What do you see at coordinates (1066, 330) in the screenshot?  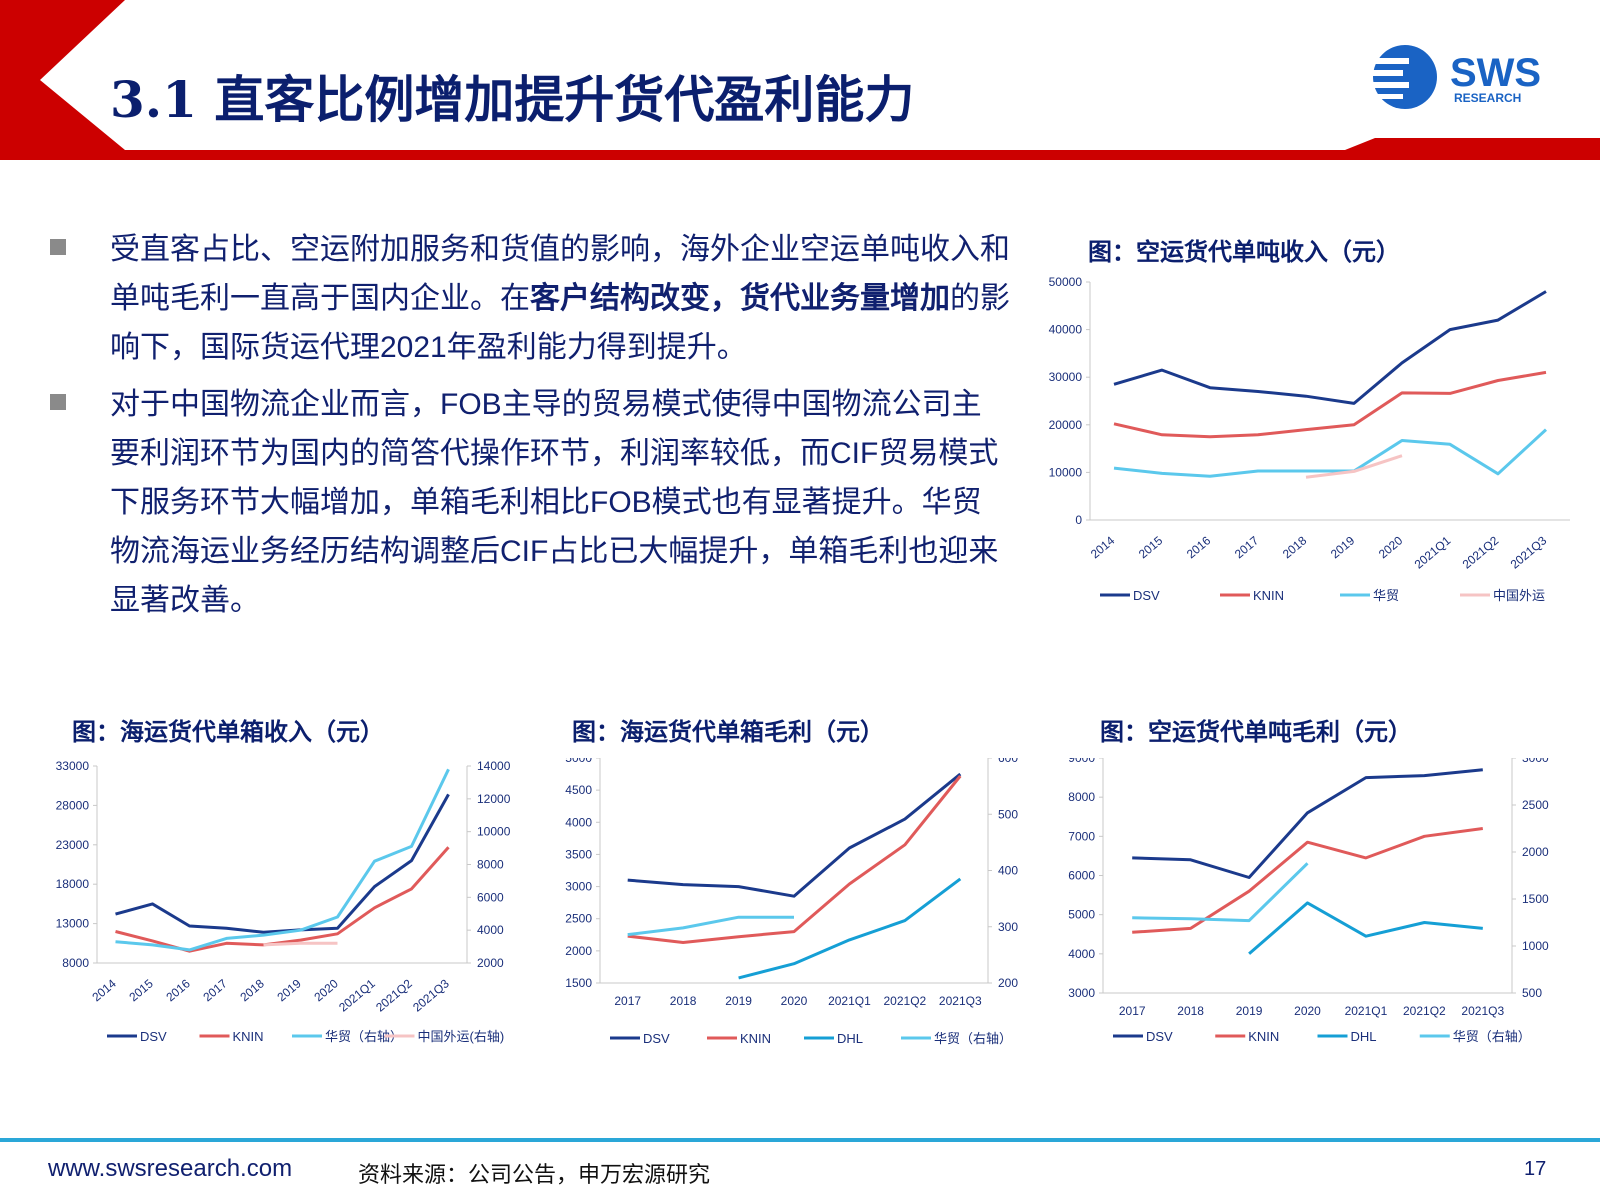 I see `y-tick-label: 40000` at bounding box center [1066, 330].